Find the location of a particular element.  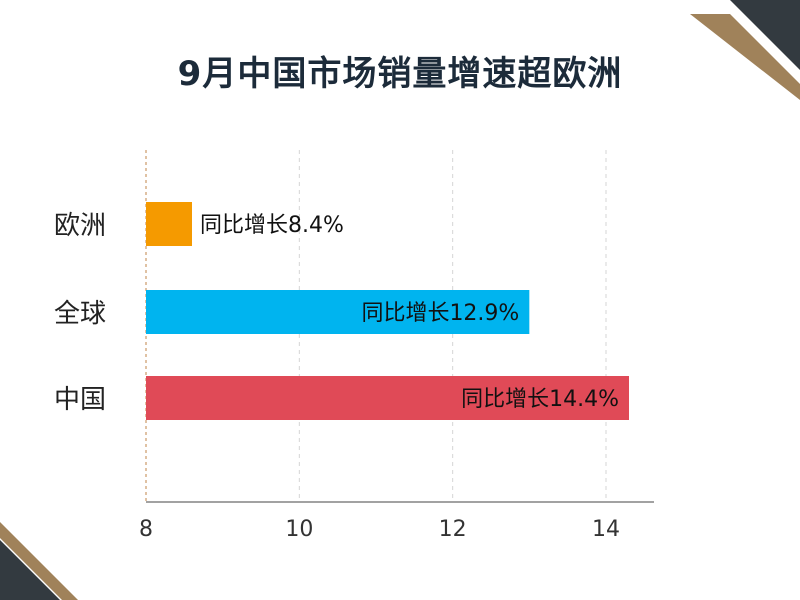

data-label-1: 同比增长12.9% is located at coordinates (440, 313).